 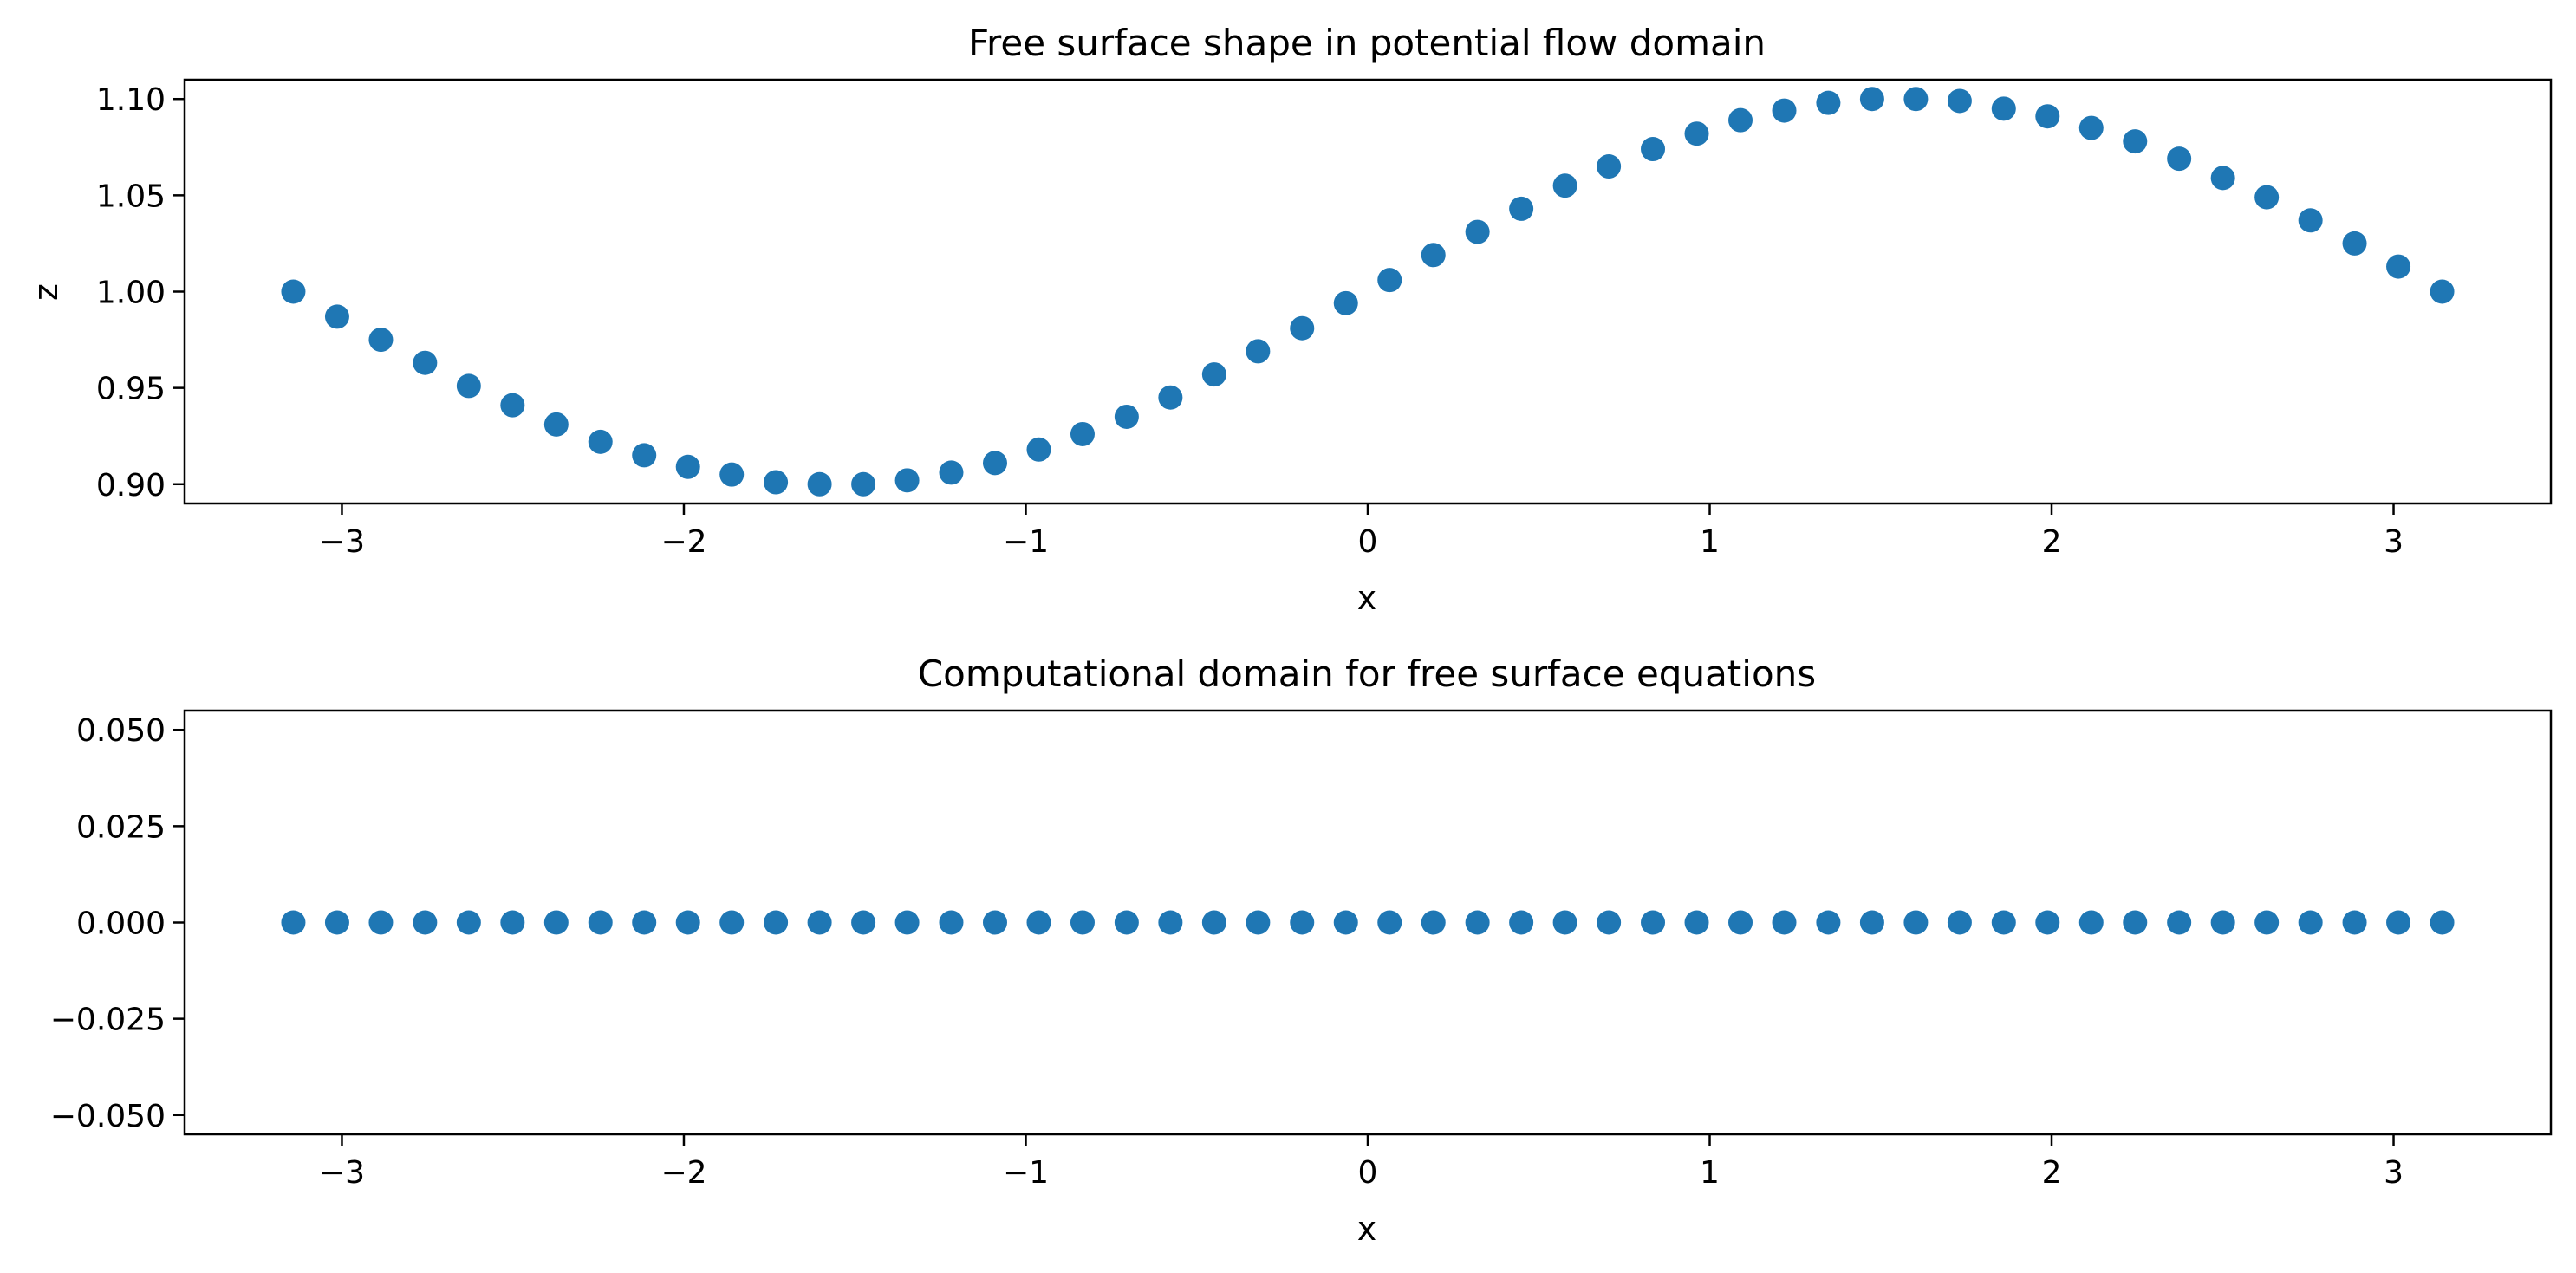 What do you see at coordinates (1367, 1229) in the screenshot?
I see `lower-x-axis-label: x` at bounding box center [1367, 1229].